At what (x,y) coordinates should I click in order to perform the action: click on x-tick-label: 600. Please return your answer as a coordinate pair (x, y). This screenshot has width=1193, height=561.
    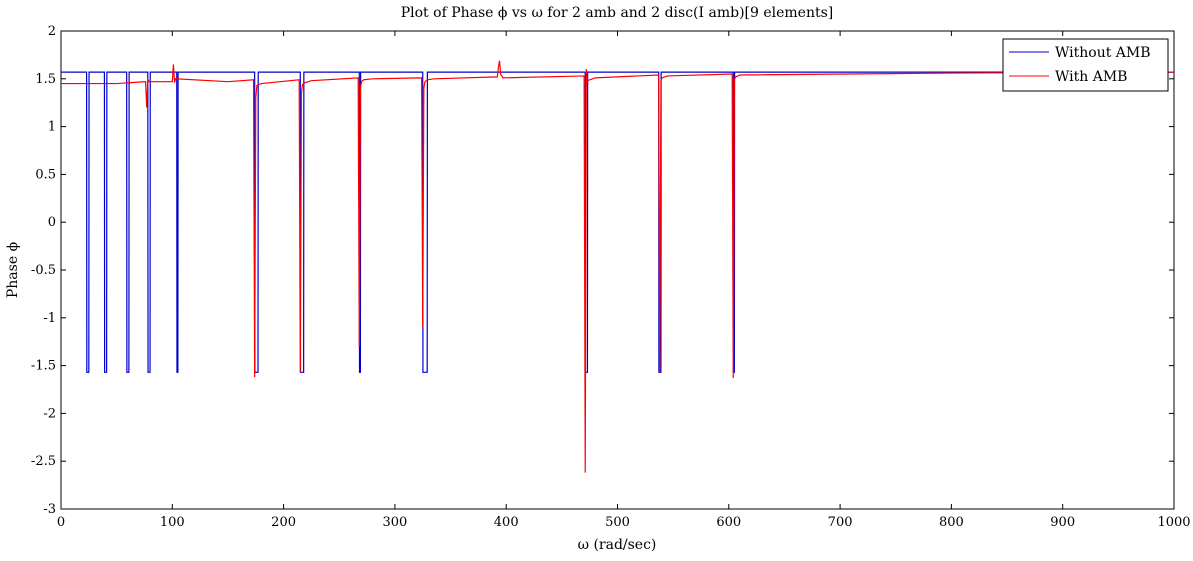
    Looking at the image, I should click on (728, 522).